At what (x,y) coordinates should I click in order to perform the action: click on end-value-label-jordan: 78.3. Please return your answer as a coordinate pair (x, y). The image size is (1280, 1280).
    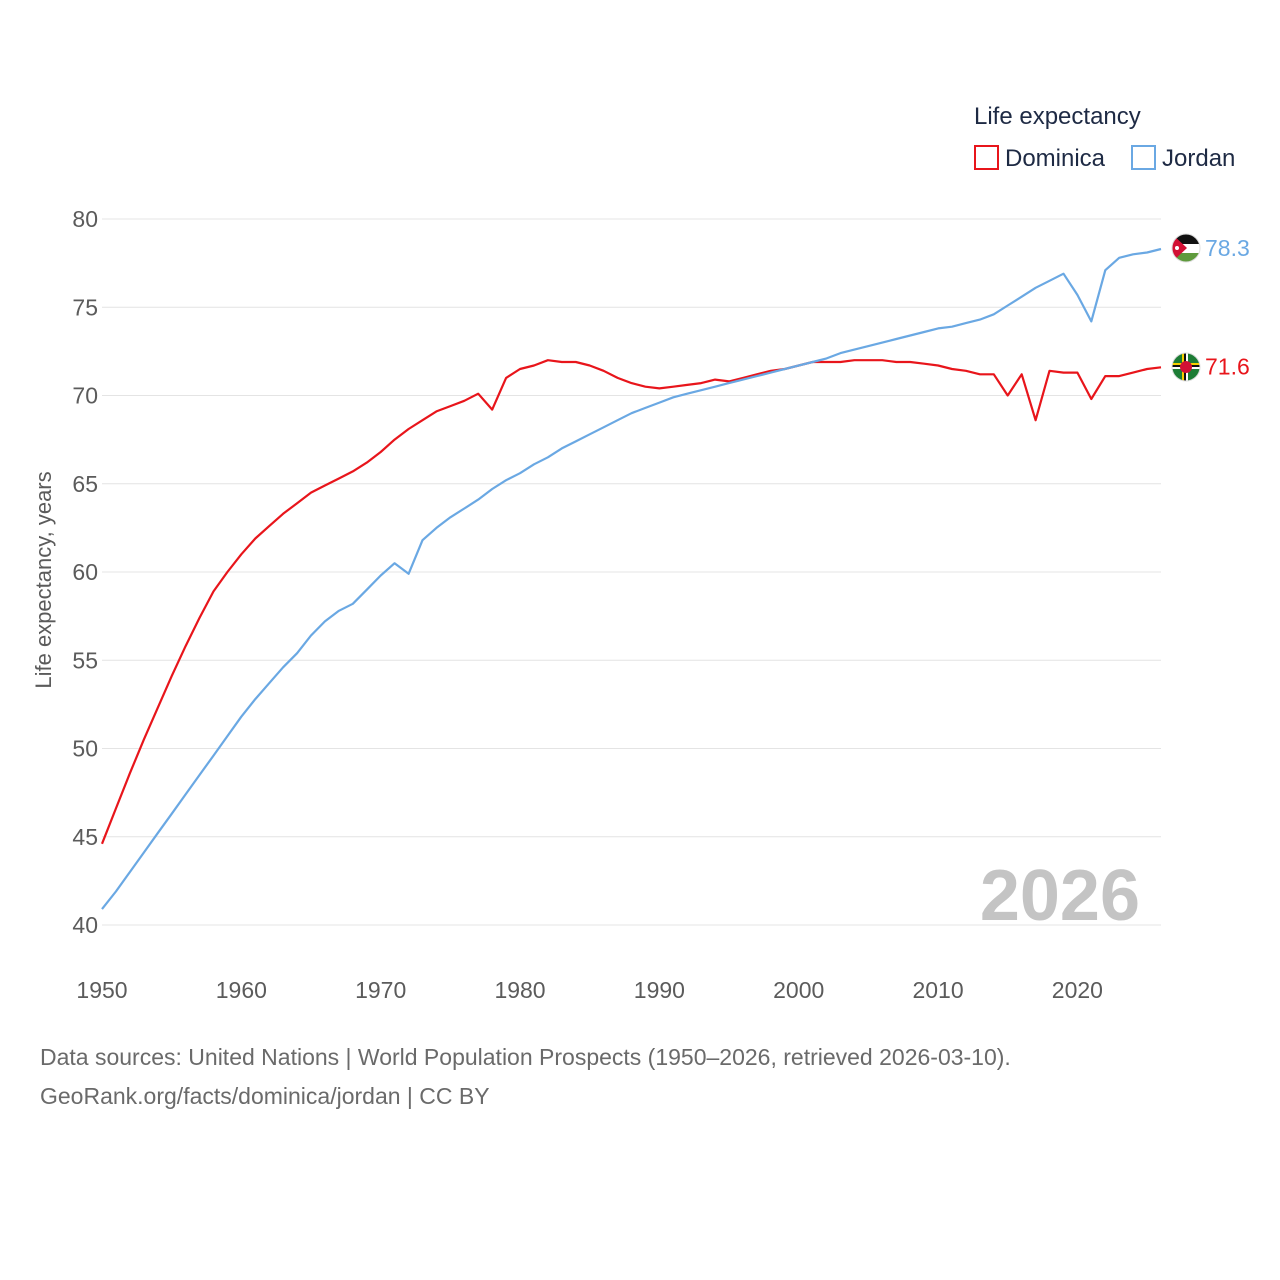
    Looking at the image, I should click on (1227, 248).